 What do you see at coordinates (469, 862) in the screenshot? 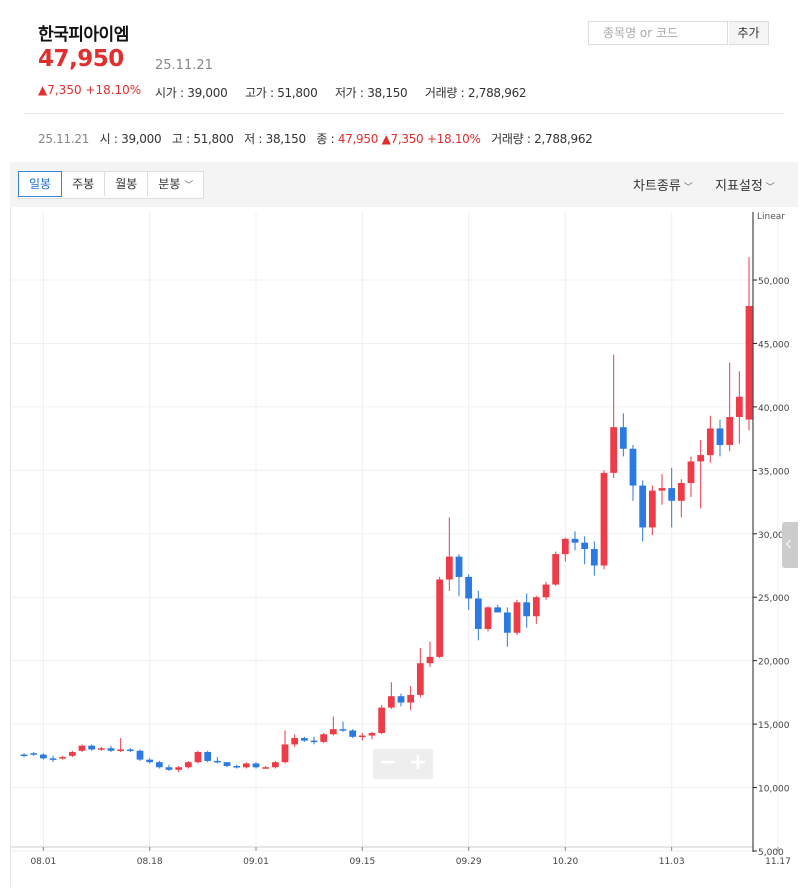
I see `x-tick-label: 09.29` at bounding box center [469, 862].